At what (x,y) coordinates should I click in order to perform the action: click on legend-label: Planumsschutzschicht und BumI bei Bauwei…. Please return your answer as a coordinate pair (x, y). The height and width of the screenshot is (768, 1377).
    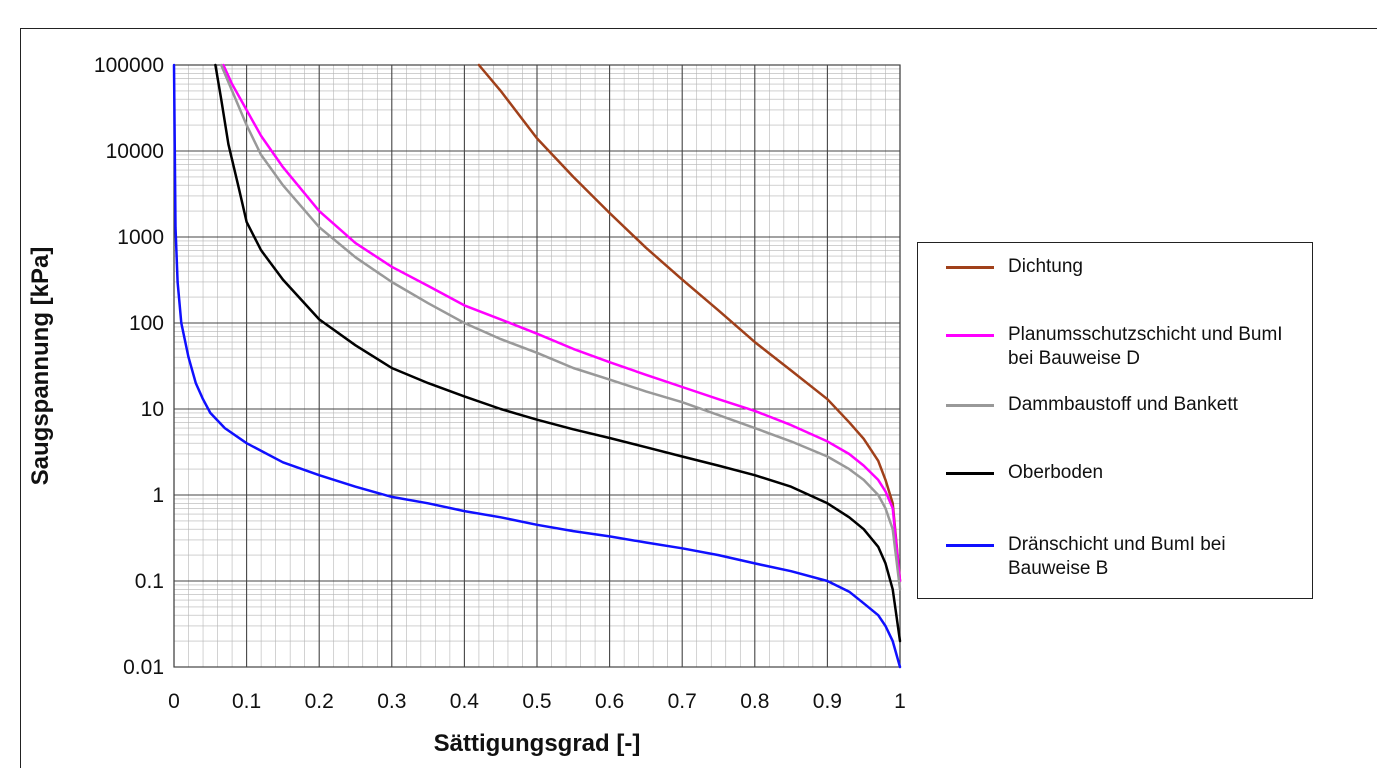
    Looking at the image, I should click on (1145, 346).